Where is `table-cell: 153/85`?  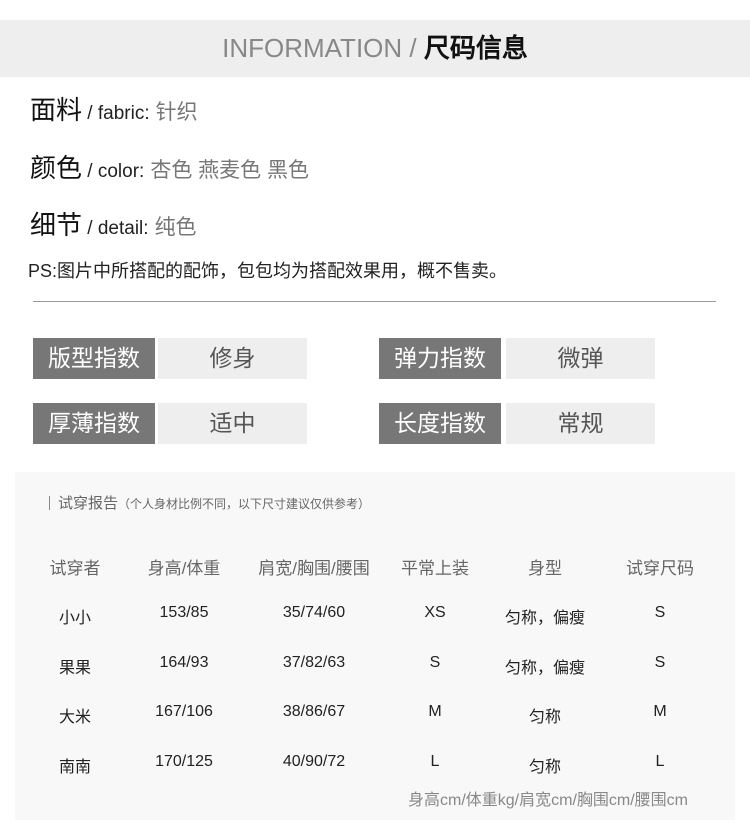 table-cell: 153/85 is located at coordinates (184, 612).